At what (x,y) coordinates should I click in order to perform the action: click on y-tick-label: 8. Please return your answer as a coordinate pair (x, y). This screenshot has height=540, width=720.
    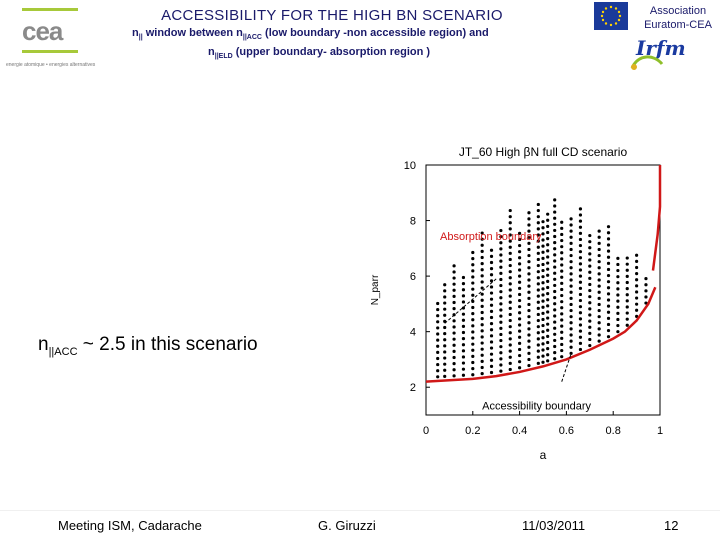
    Looking at the image, I should click on (413, 222).